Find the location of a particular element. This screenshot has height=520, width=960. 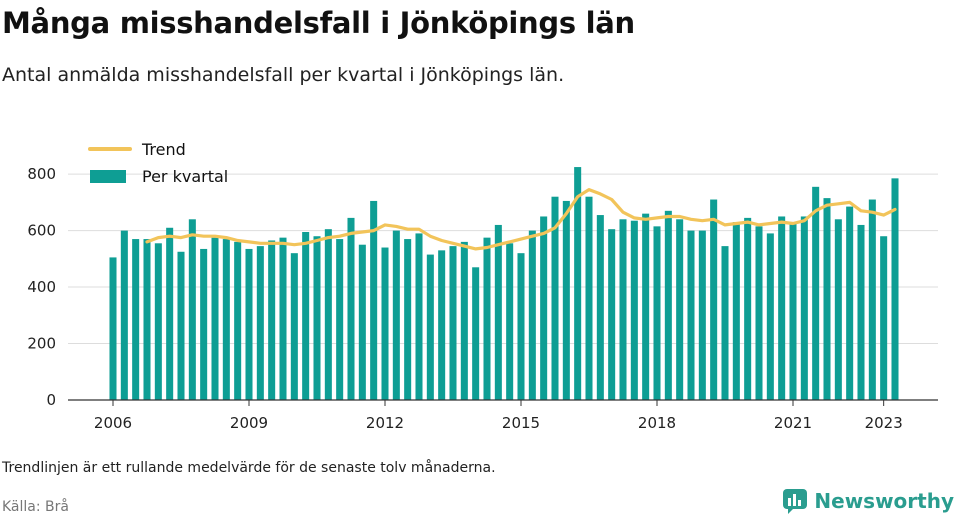

x-tick-label: 2012 is located at coordinates (385, 423).